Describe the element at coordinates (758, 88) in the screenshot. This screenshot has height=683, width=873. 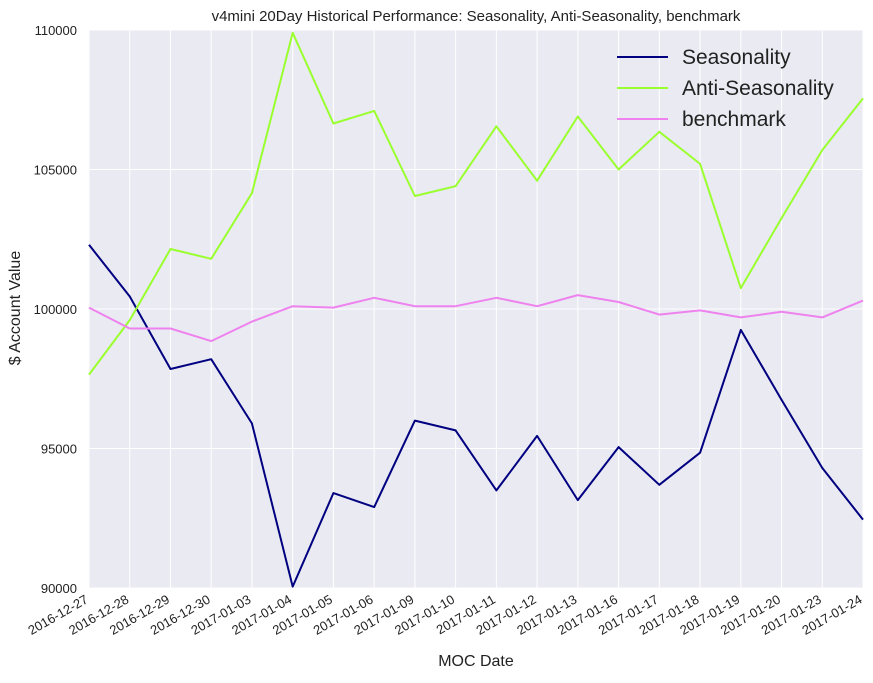
I see `legend-label: Anti-Seasonality` at that location.